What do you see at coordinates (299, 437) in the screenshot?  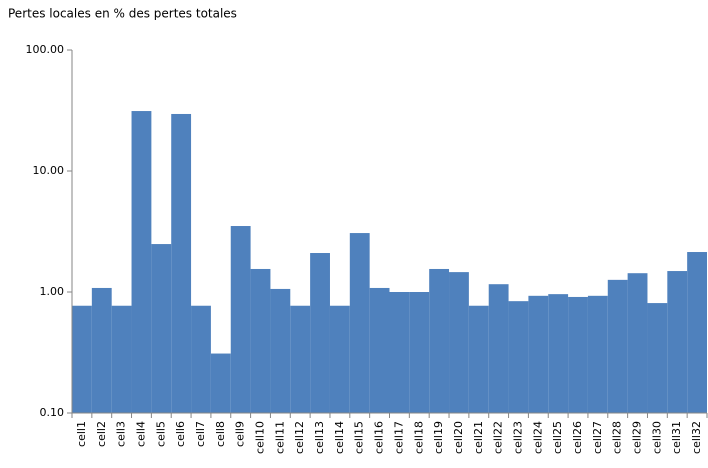 I see `x-tick-label: cell12` at bounding box center [299, 437].